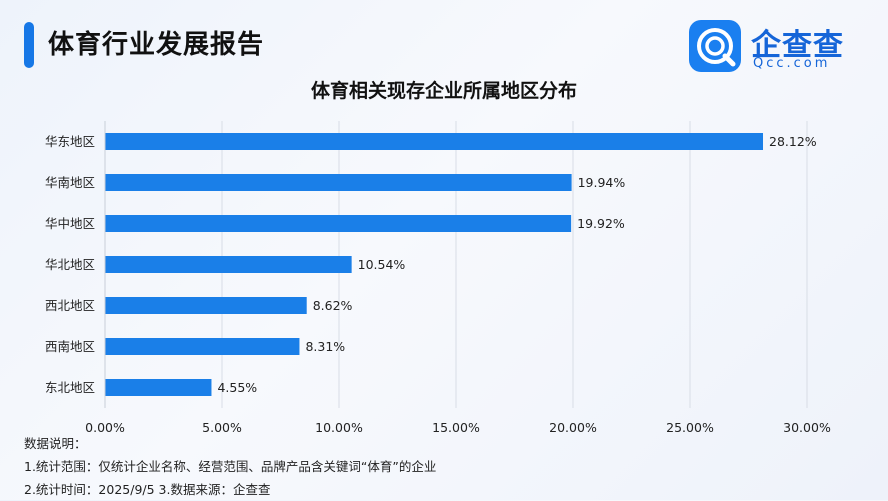 The height and width of the screenshot is (501, 888). Describe the element at coordinates (797, 45) in the screenshot. I see `qcc-logo-name: 企查查` at that location.